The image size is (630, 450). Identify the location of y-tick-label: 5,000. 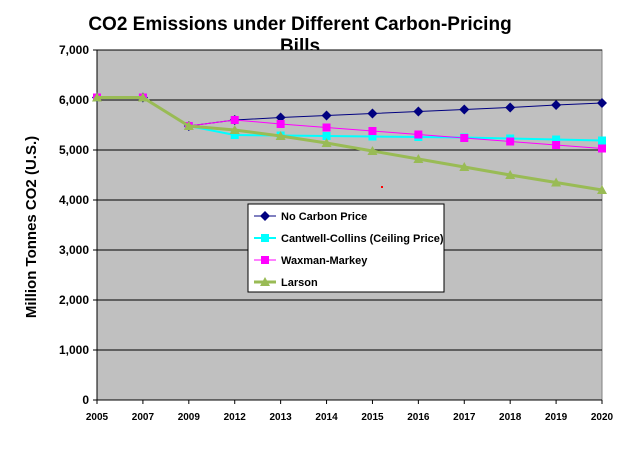
(74, 150).